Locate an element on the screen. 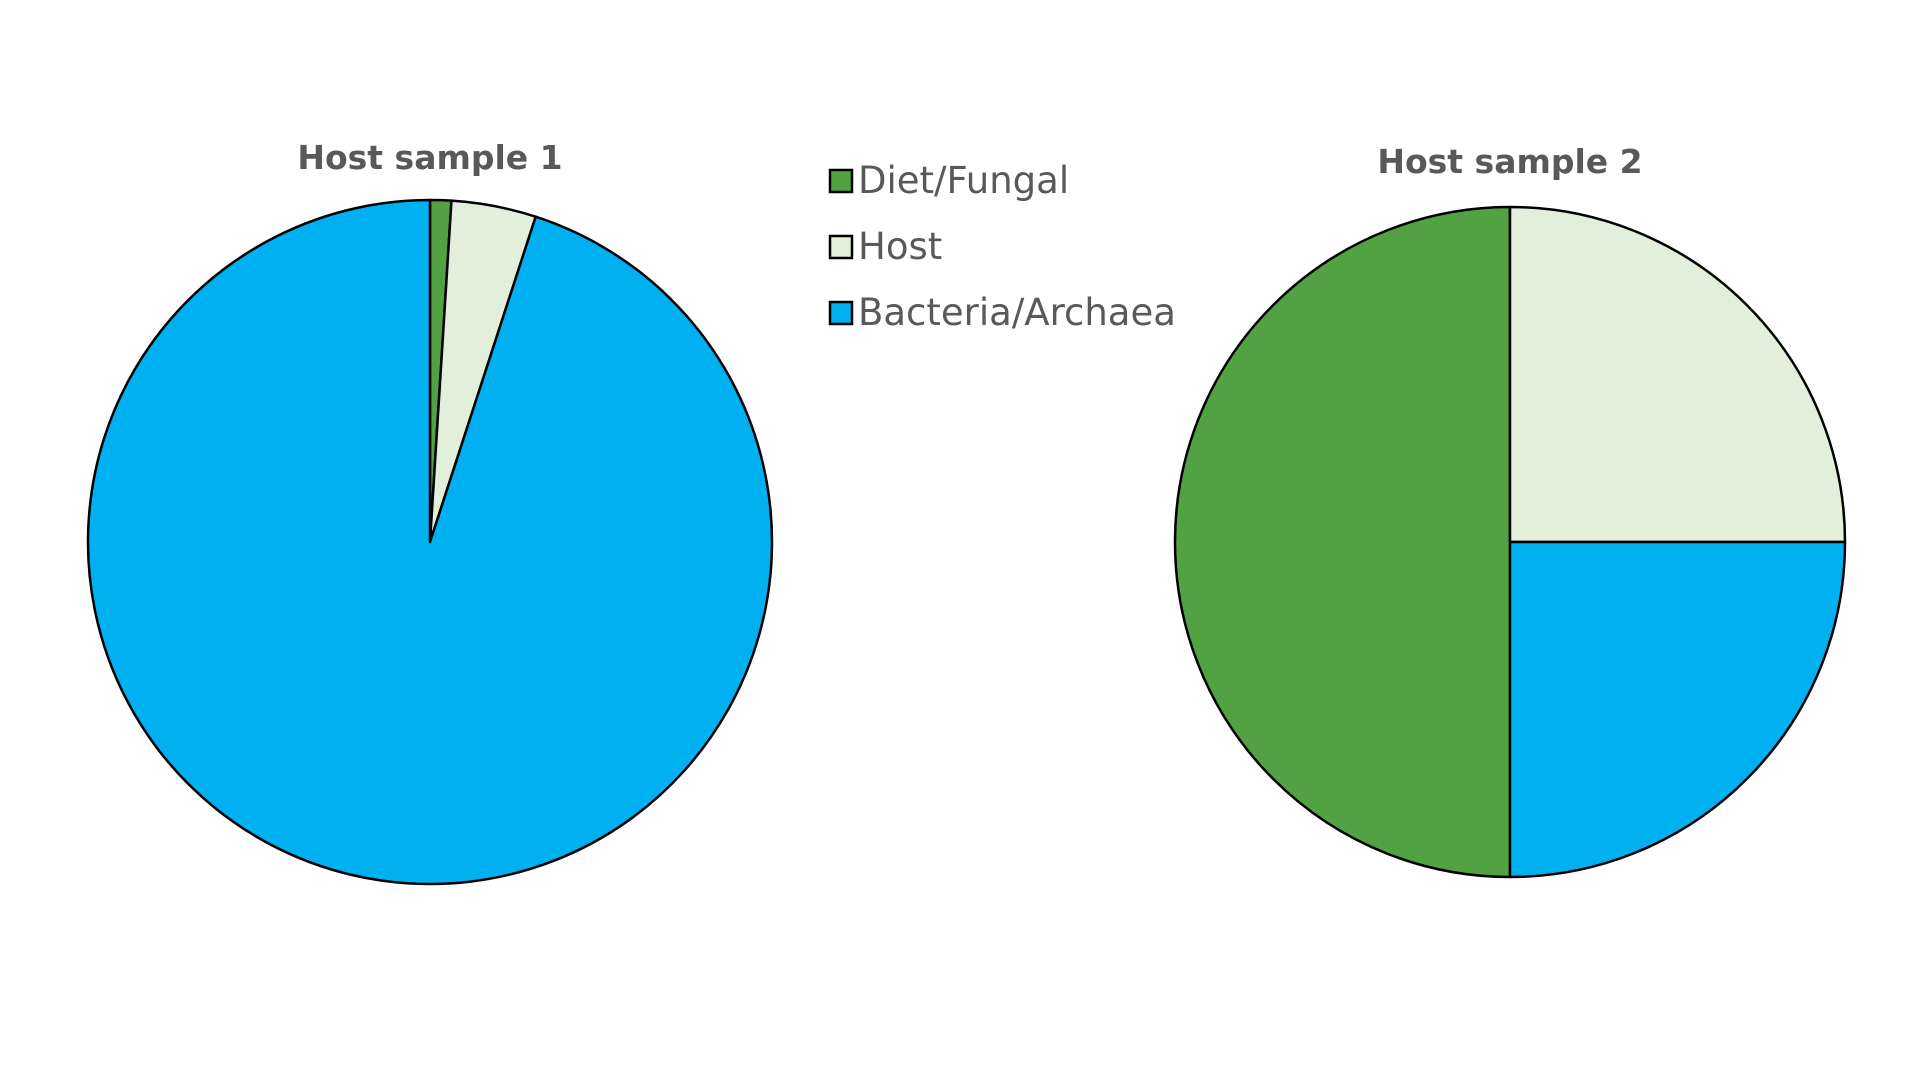  legend-item-host: Host is located at coordinates (885, 246).